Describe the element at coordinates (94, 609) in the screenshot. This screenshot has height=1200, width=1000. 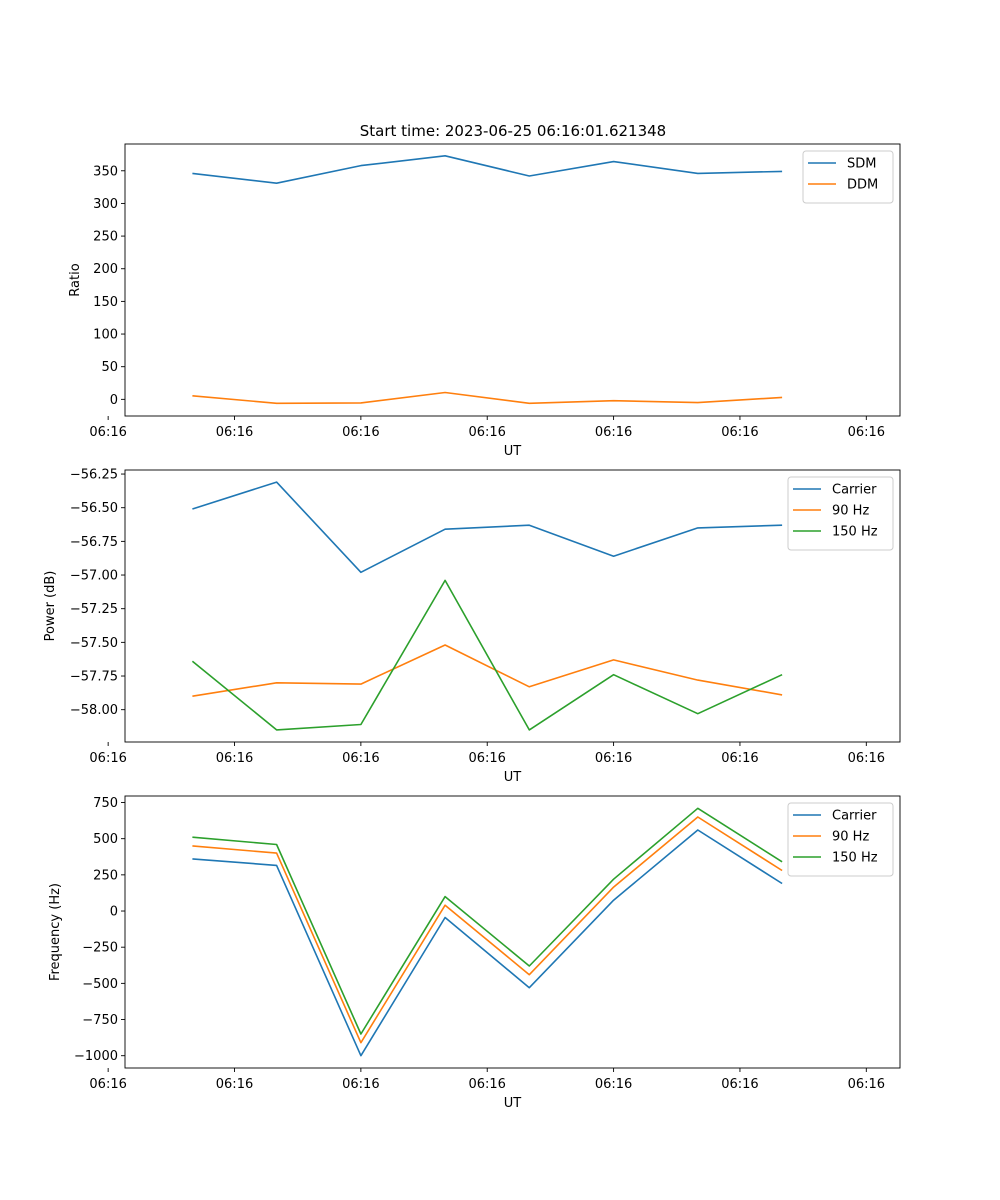
I see `y-tick-label: −57.25` at that location.